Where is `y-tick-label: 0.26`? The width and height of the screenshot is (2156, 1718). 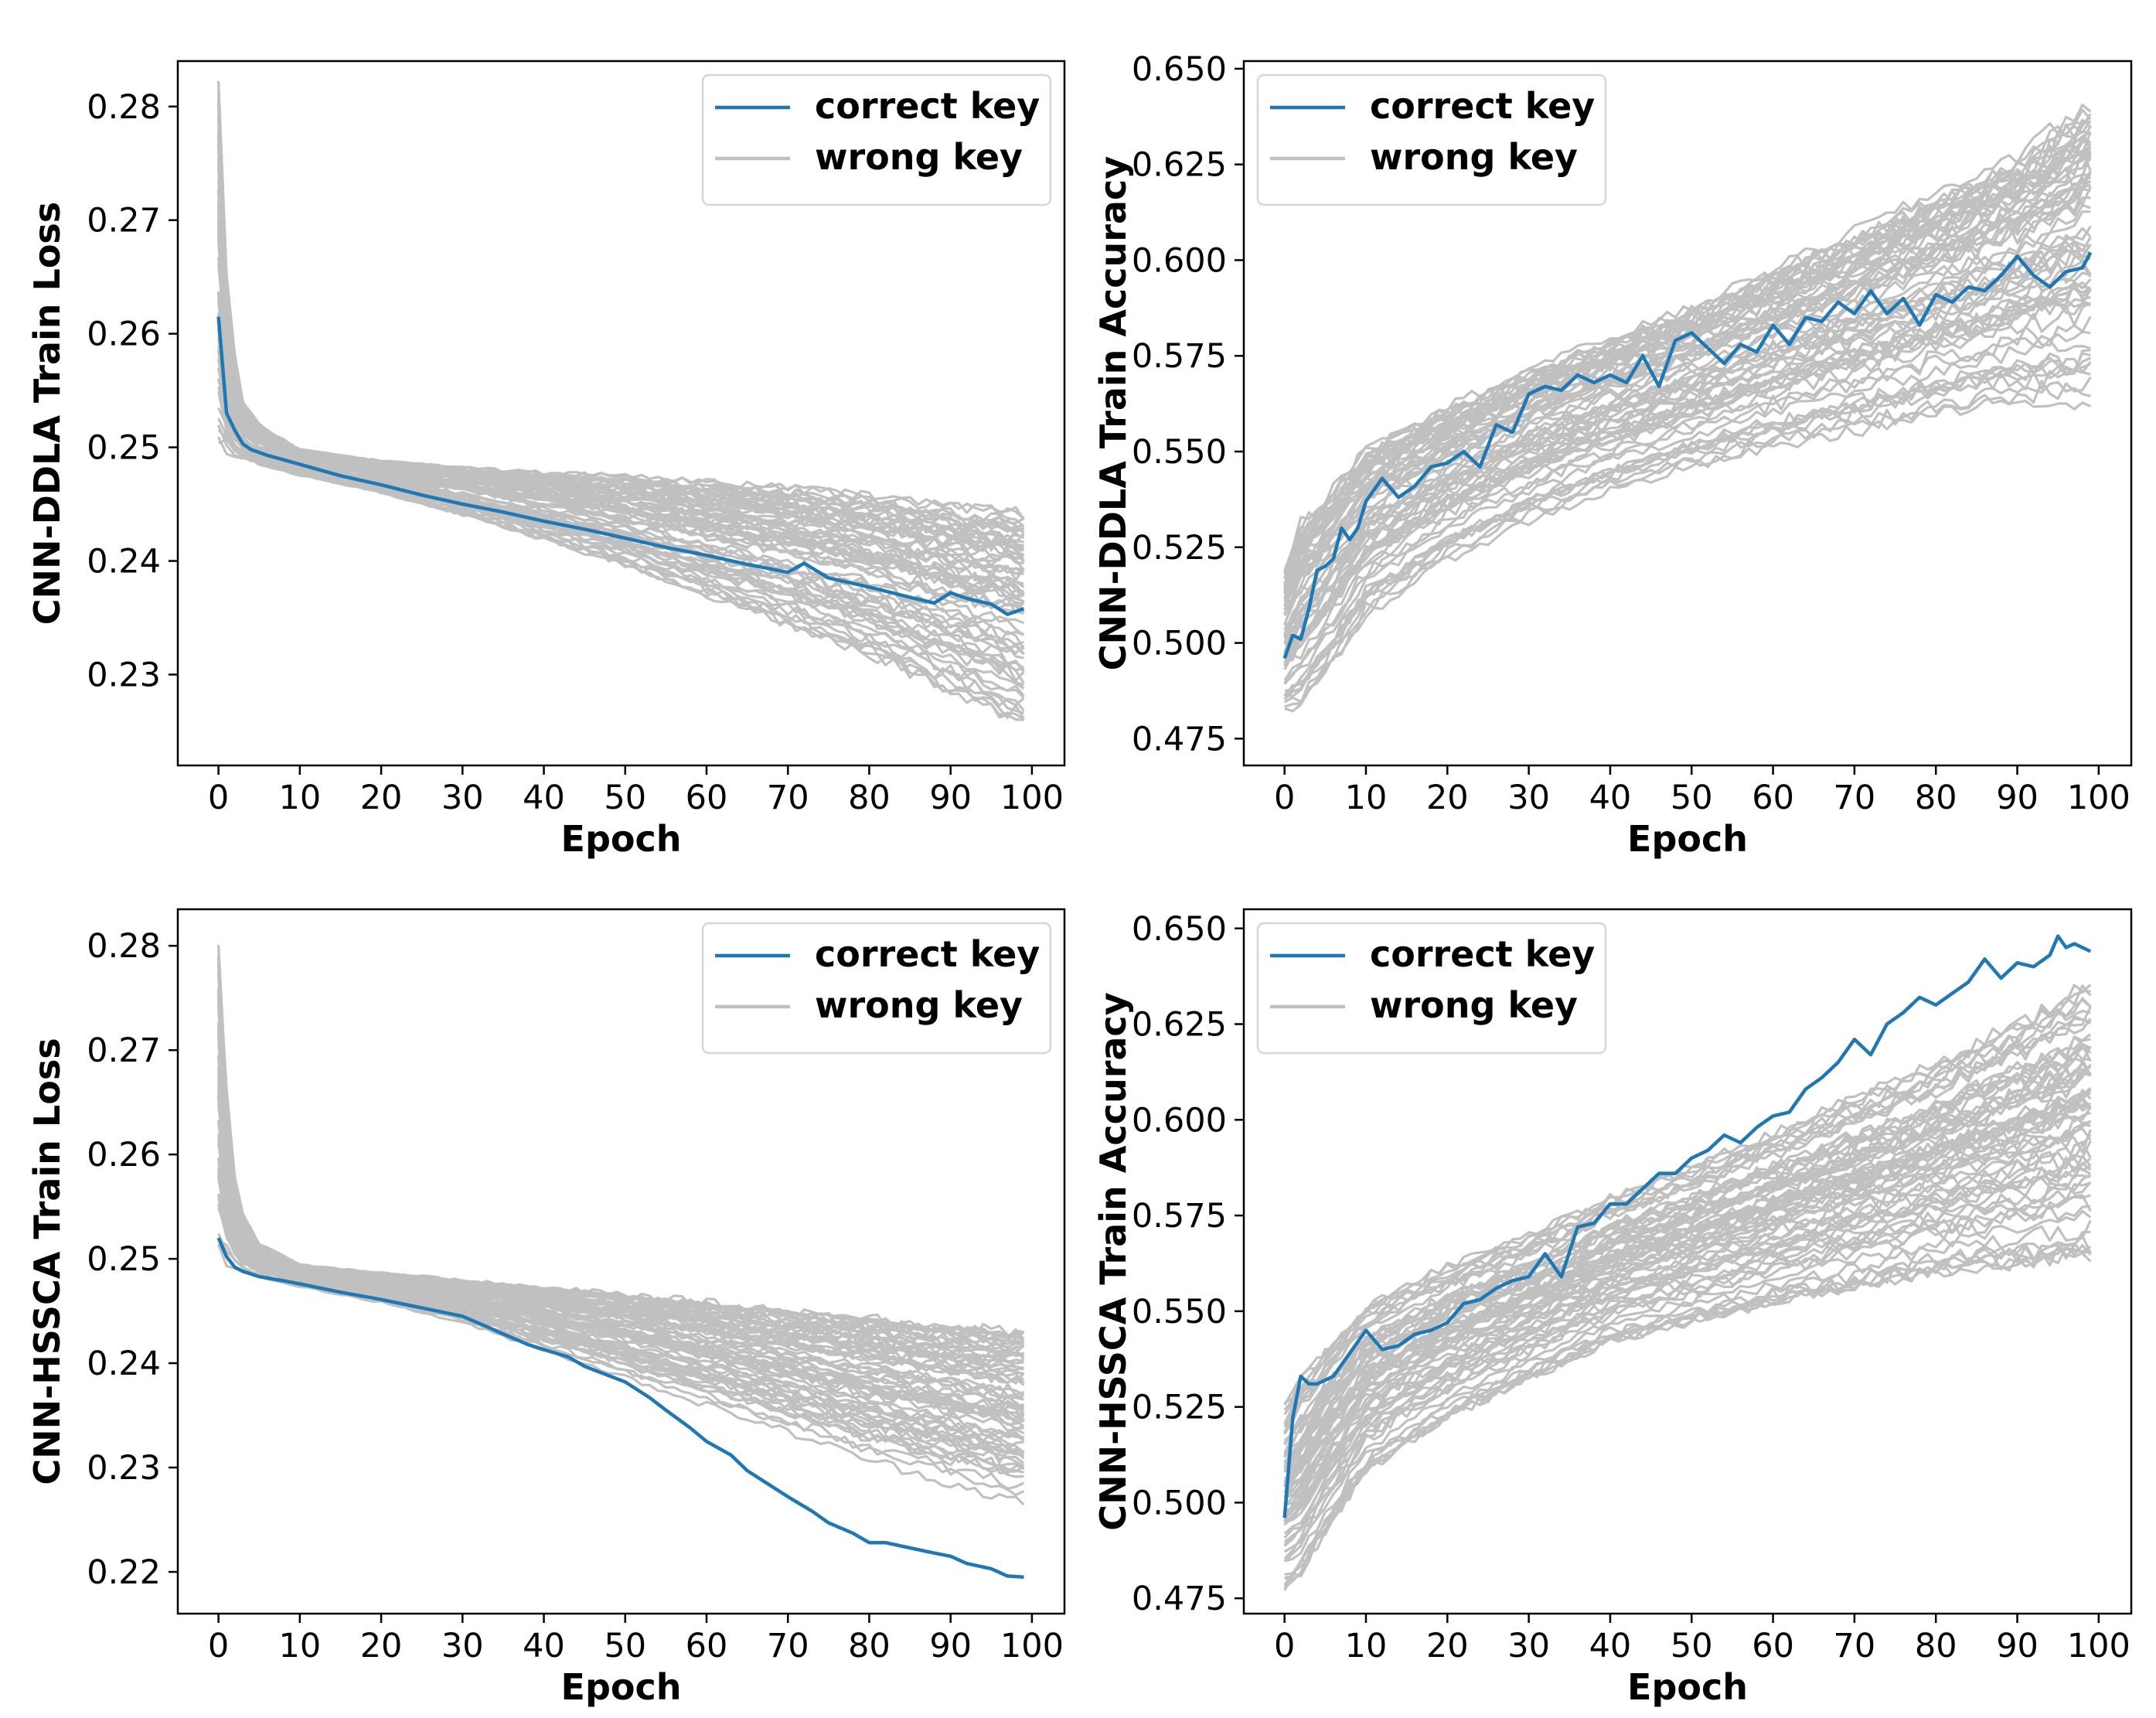 y-tick-label: 0.26 is located at coordinates (124, 335).